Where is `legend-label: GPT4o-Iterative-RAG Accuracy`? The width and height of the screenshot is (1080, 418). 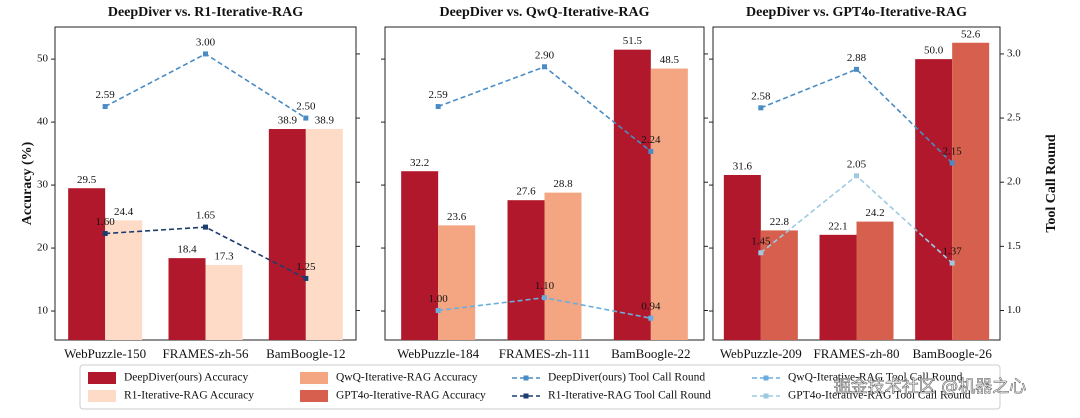 legend-label: GPT4o-Iterative-RAG Accuracy is located at coordinates (411, 396).